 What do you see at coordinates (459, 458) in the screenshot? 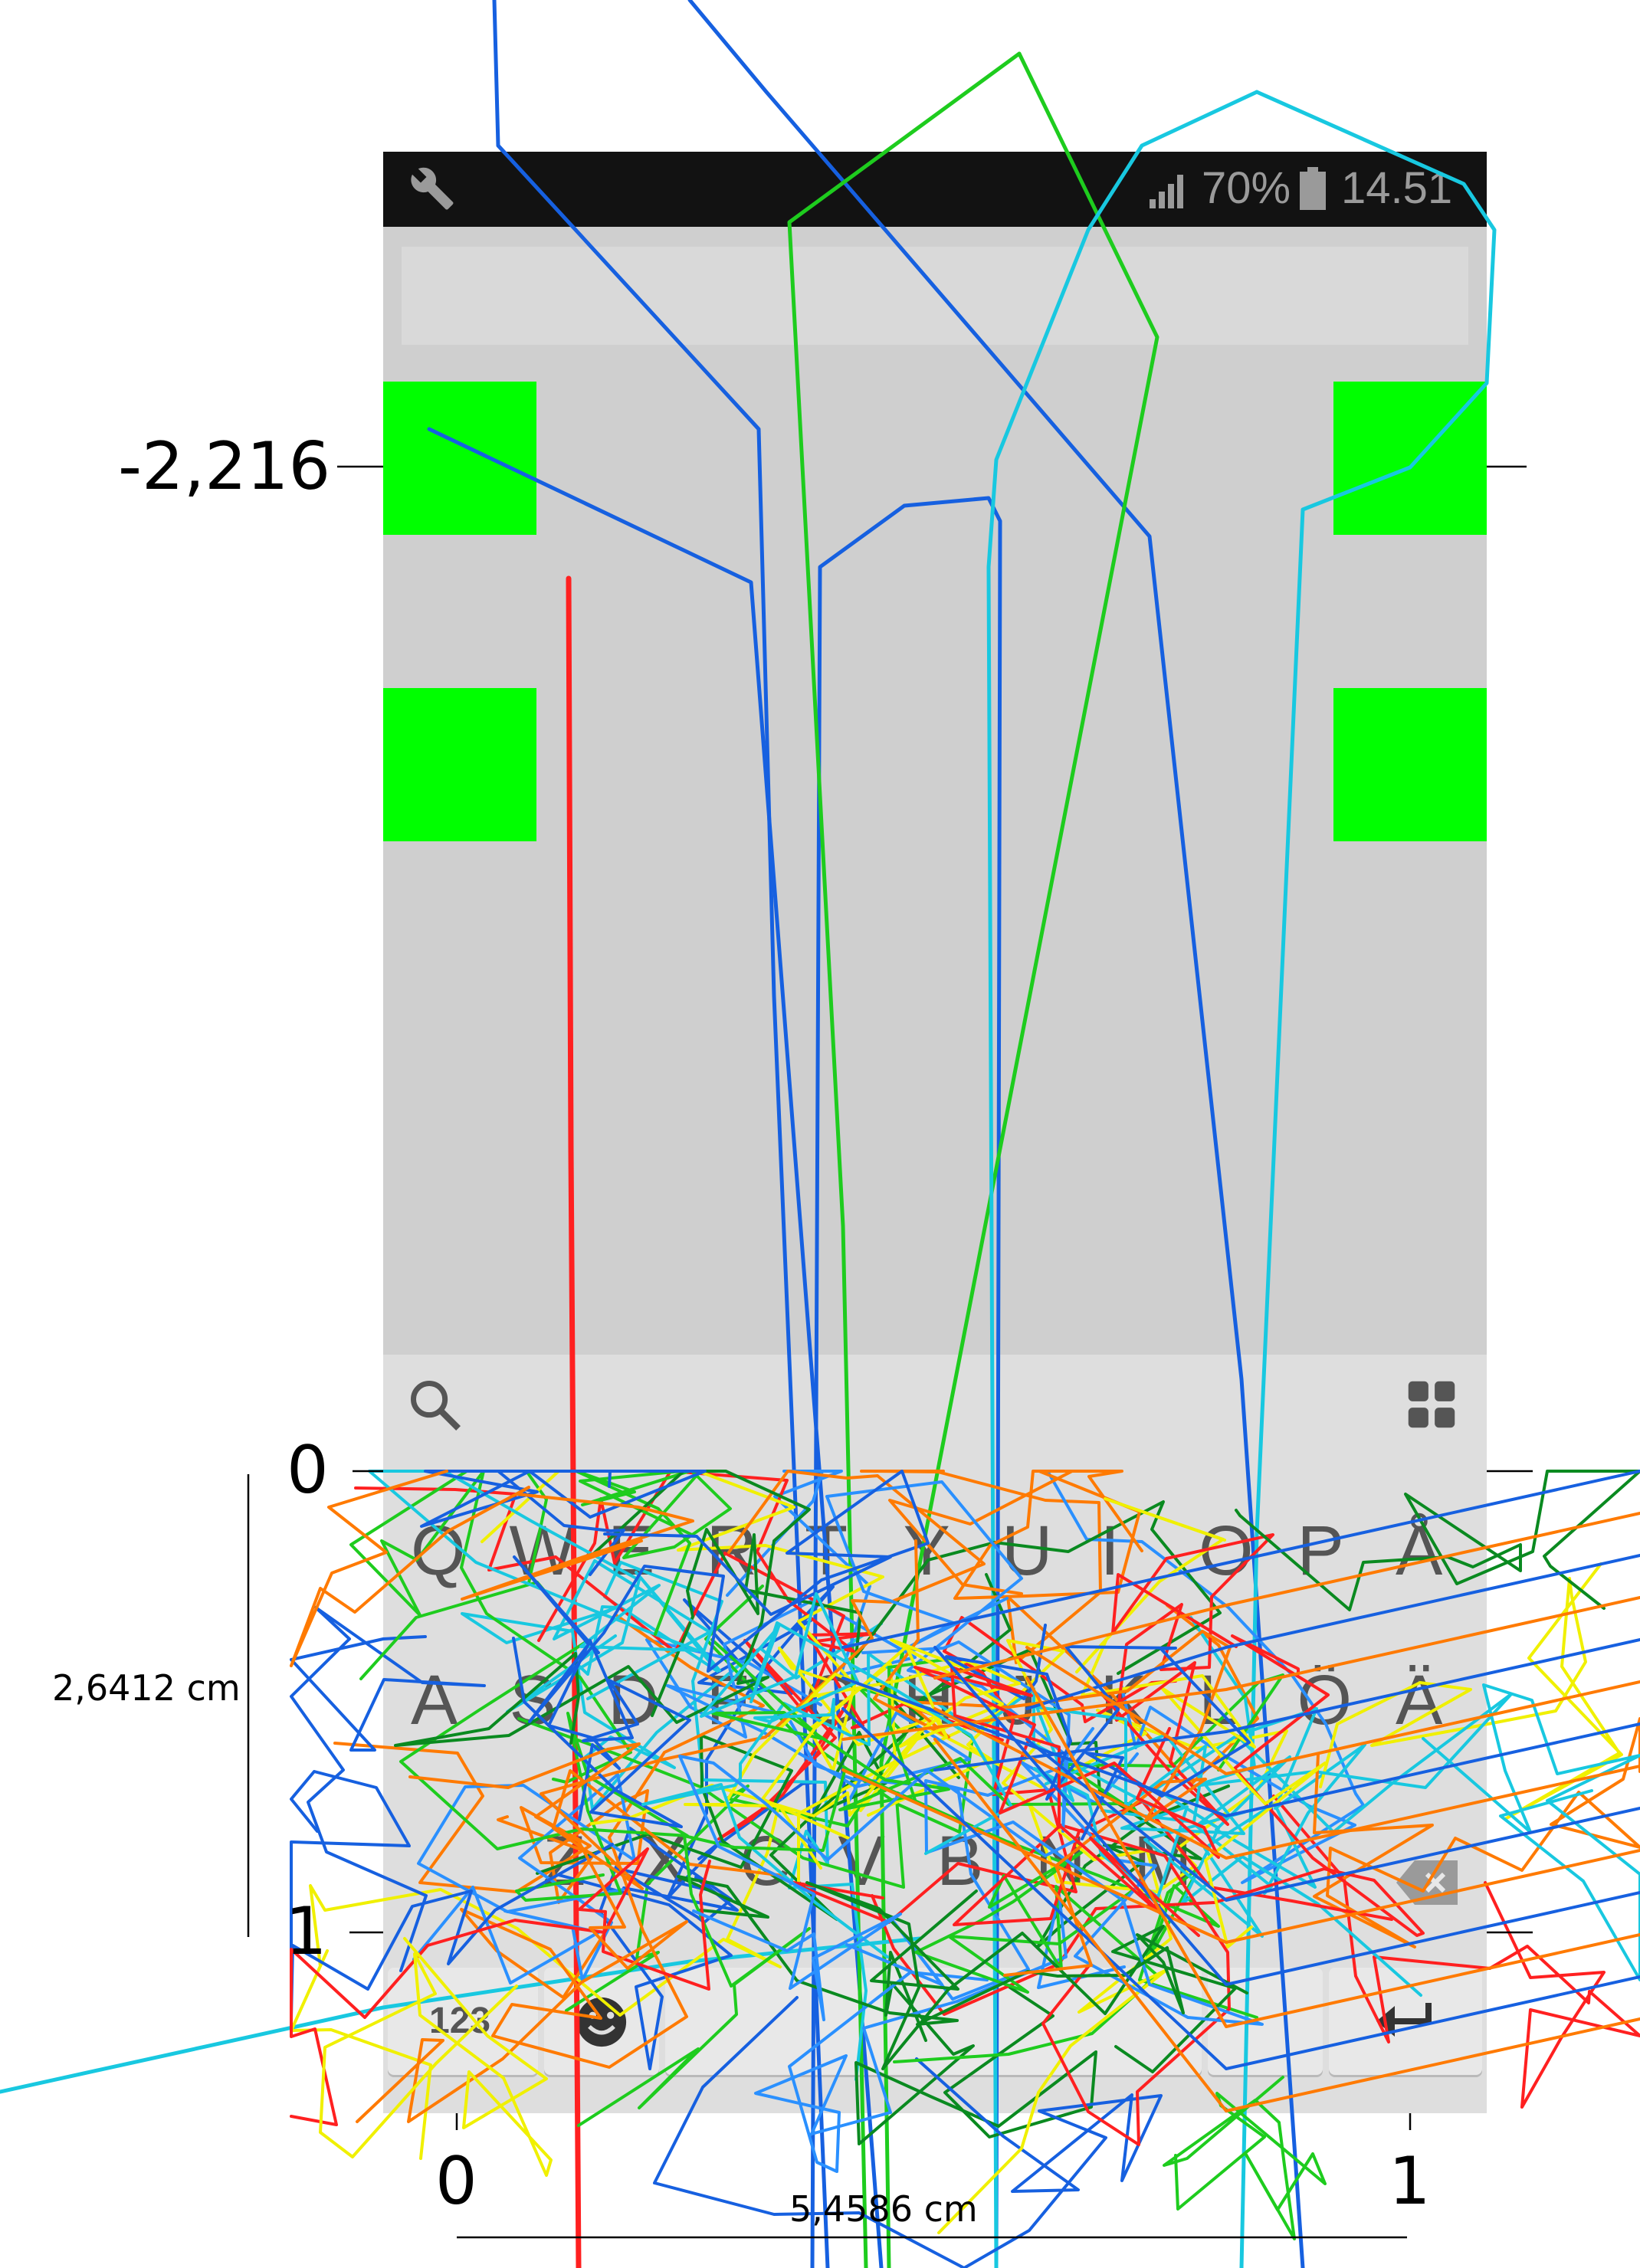
I see `target-marker-top-left` at bounding box center [459, 458].